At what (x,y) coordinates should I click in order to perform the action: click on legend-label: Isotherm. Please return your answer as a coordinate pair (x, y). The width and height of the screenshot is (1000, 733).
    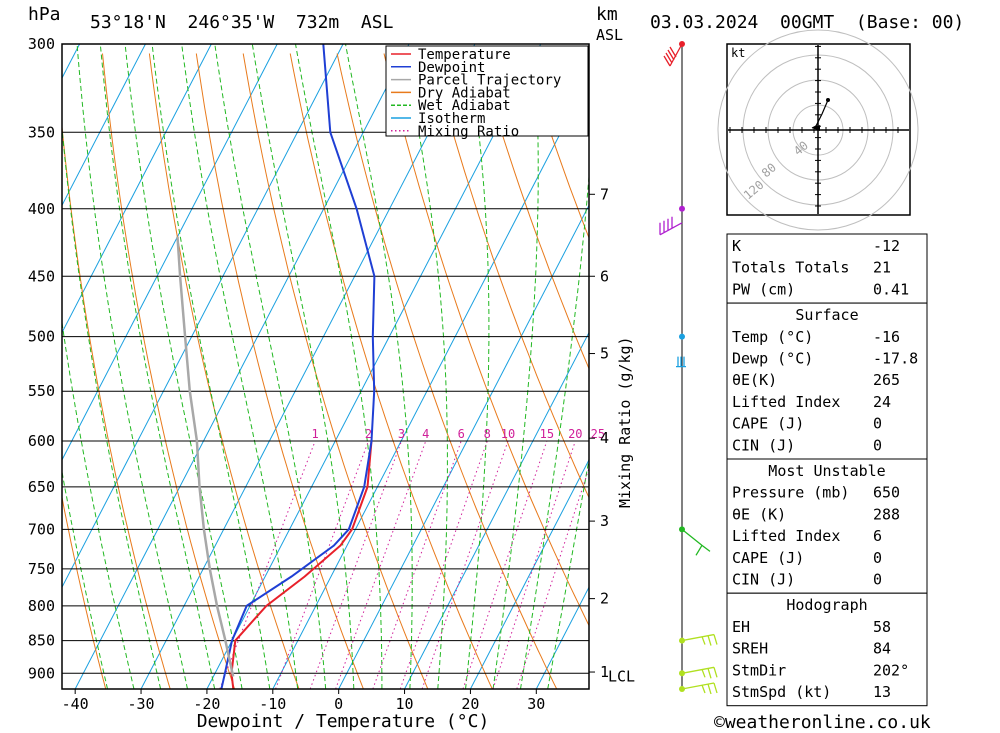
    Looking at the image, I should click on (451, 119).